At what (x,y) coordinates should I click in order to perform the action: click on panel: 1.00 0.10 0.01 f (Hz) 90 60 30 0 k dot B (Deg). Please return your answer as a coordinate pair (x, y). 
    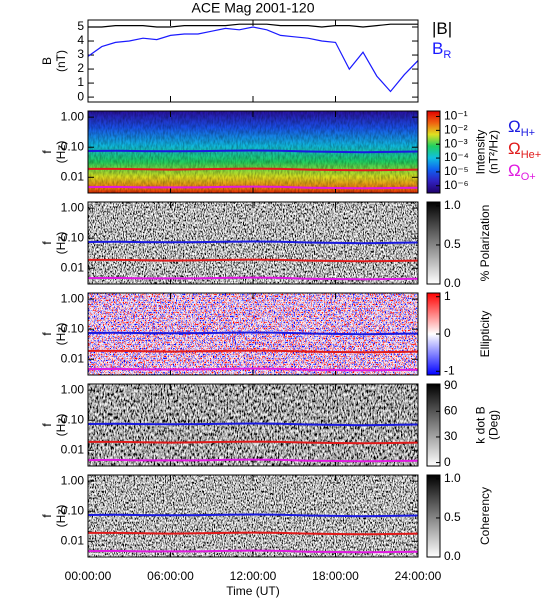
    Looking at the image, I should click on (270, 423).